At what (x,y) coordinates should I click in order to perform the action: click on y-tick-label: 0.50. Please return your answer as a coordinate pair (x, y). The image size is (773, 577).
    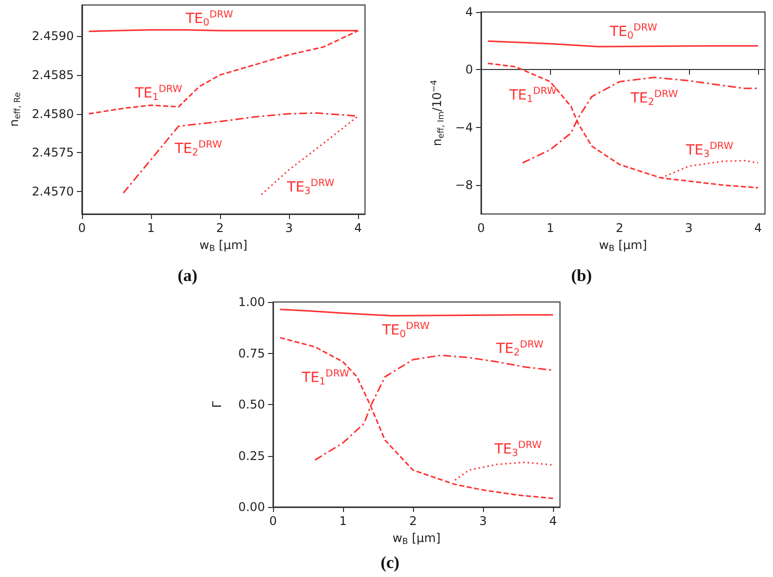
    Looking at the image, I should click on (251, 405).